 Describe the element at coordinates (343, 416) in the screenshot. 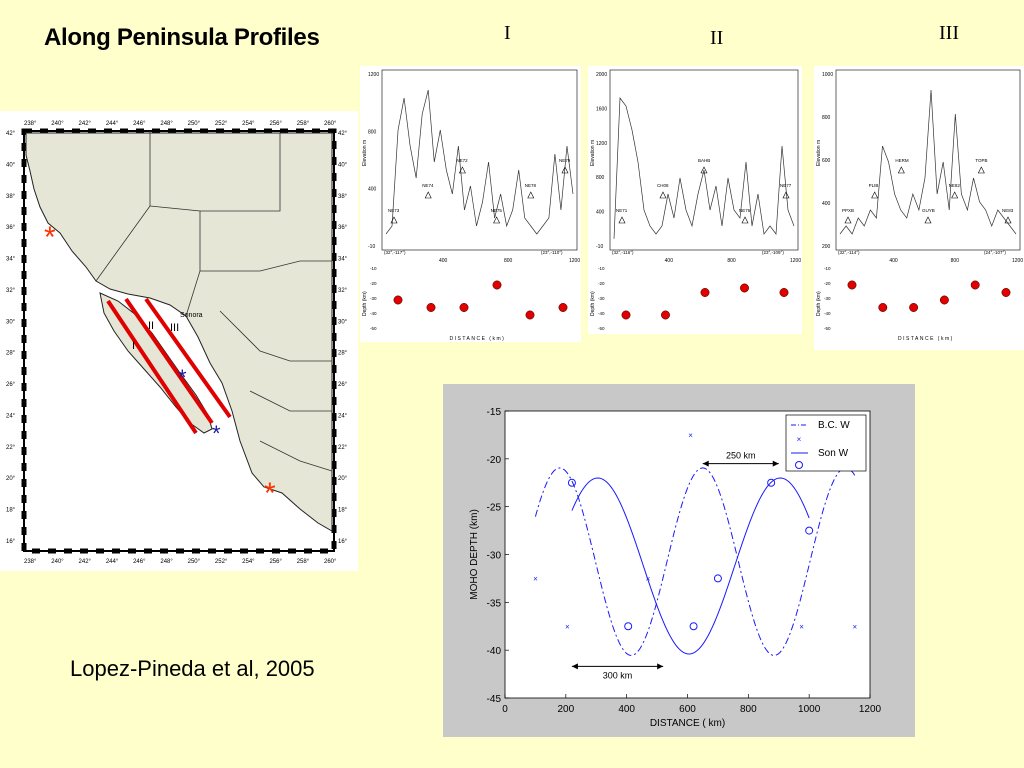

I see `map-lat-tick: 24°` at that location.